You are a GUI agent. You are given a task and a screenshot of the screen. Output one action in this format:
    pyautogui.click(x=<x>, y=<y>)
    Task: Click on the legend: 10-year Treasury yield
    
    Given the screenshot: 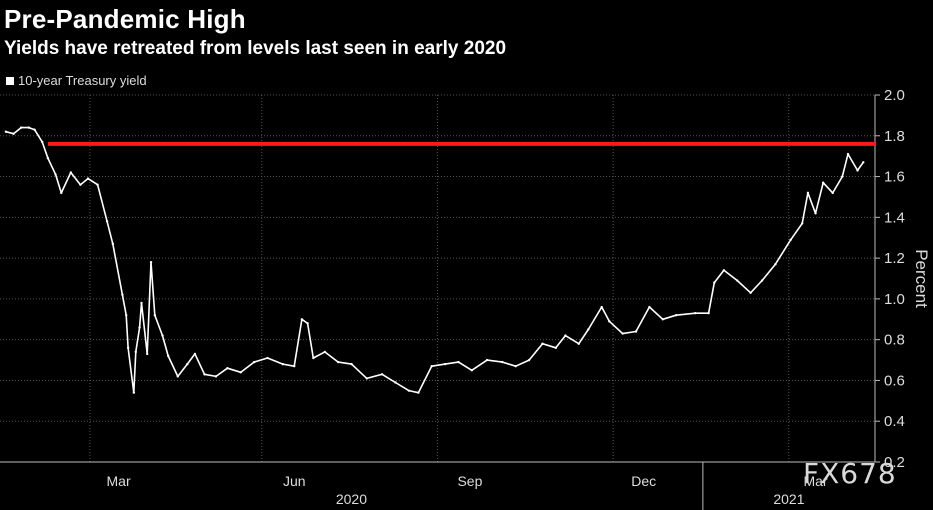 What is the action you would take?
    pyautogui.click(x=76, y=80)
    